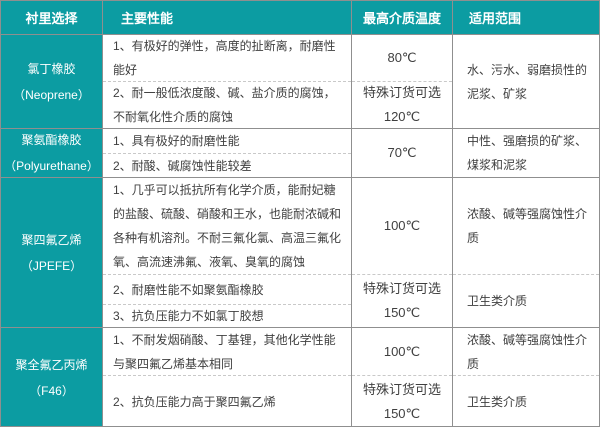 The height and width of the screenshot is (427, 600). What do you see at coordinates (176, 141) in the screenshot?
I see `performance-cell: 1、具有极好的耐磨性能` at bounding box center [176, 141].